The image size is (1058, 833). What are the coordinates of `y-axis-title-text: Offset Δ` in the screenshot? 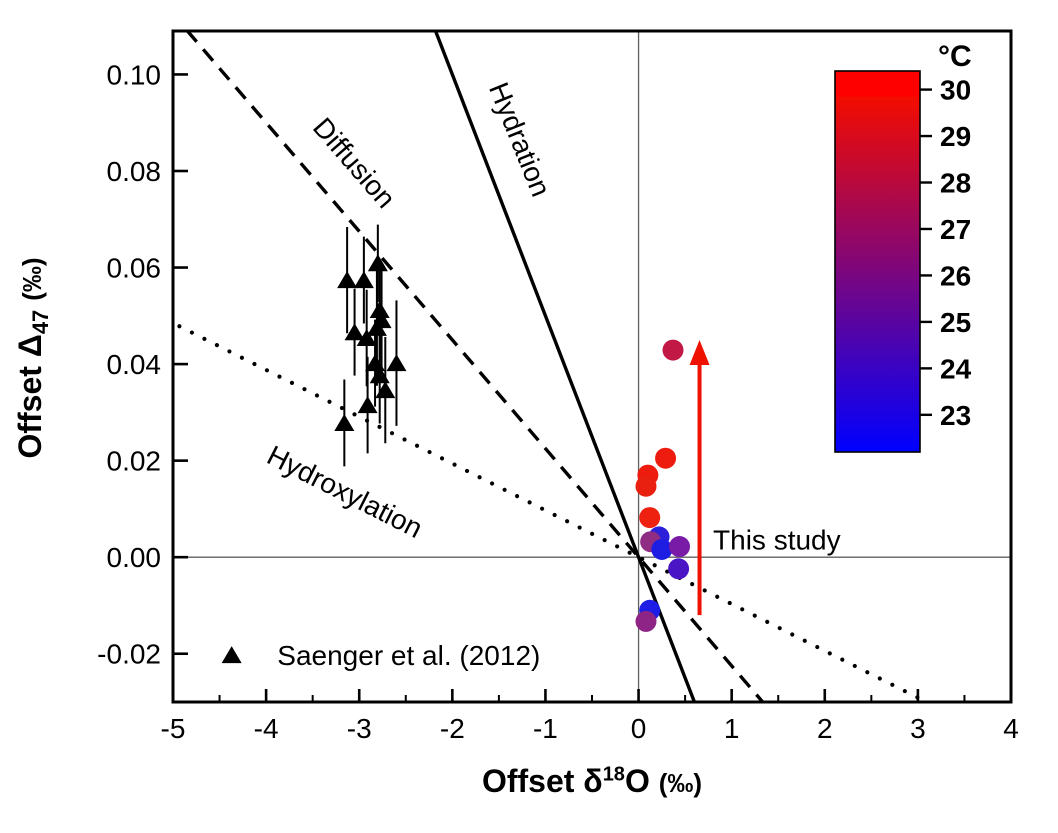 It's located at (29, 396).